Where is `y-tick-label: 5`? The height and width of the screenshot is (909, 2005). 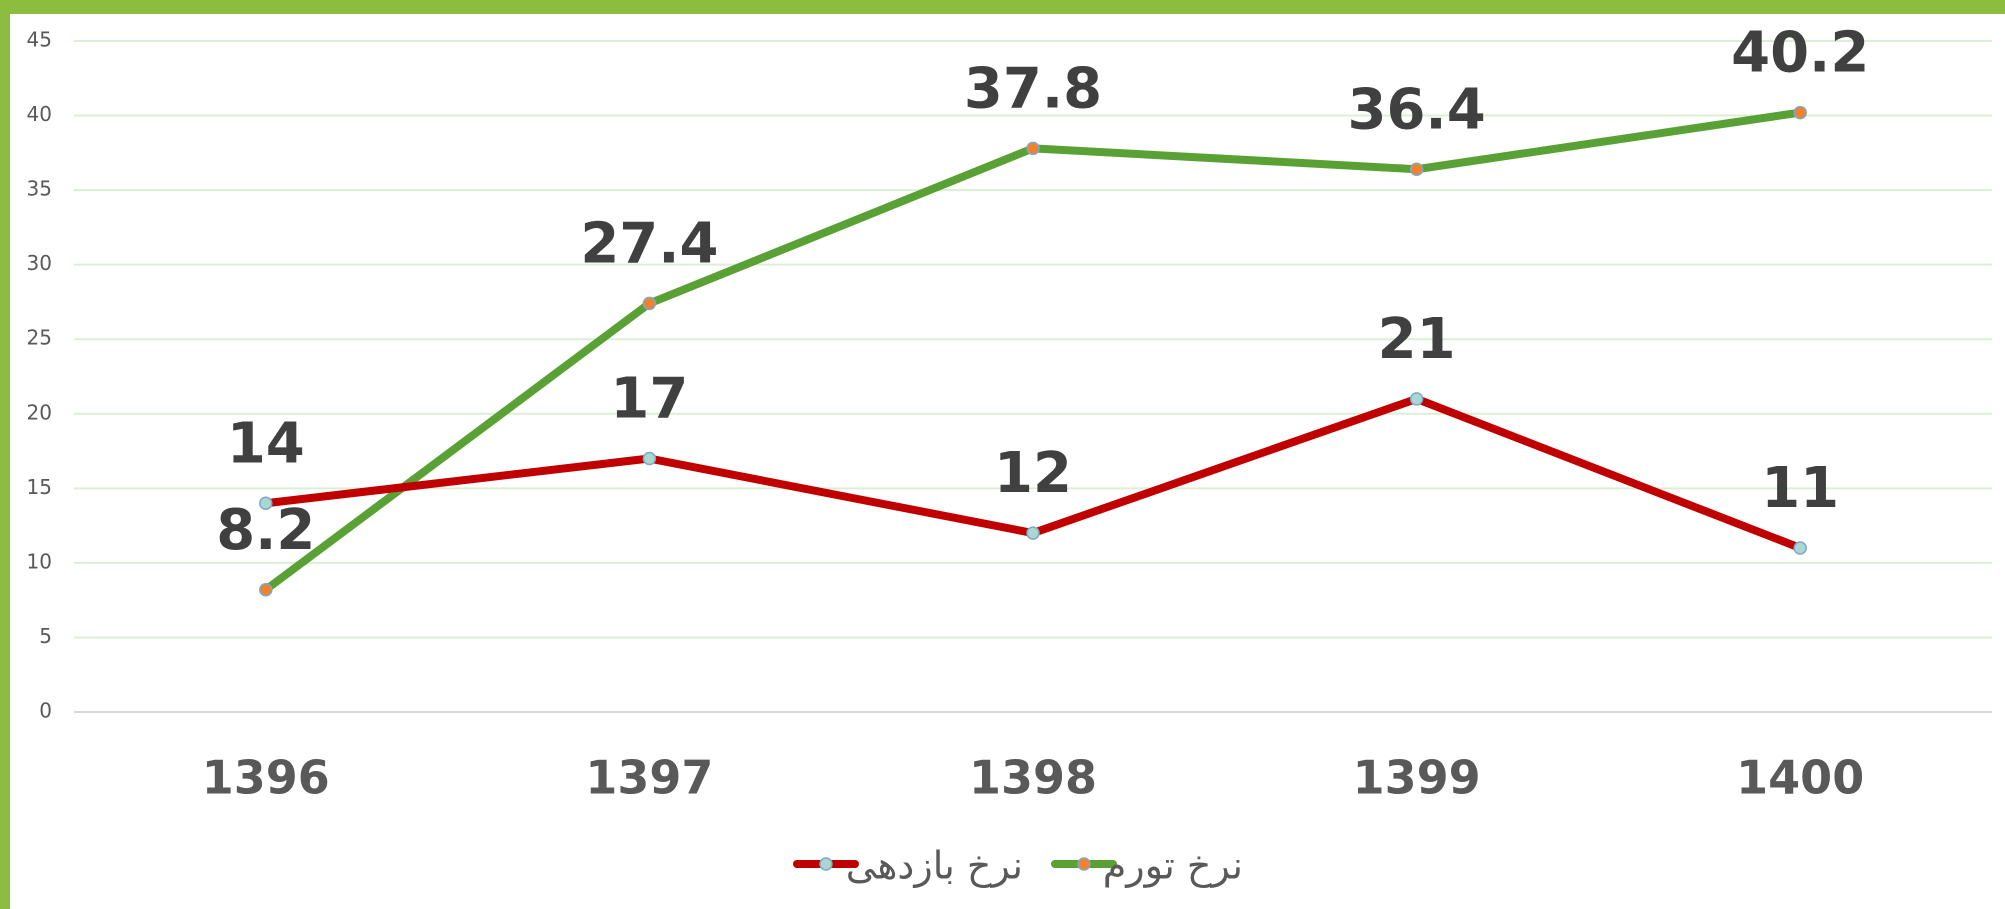
y-tick-label: 5 is located at coordinates (45, 636).